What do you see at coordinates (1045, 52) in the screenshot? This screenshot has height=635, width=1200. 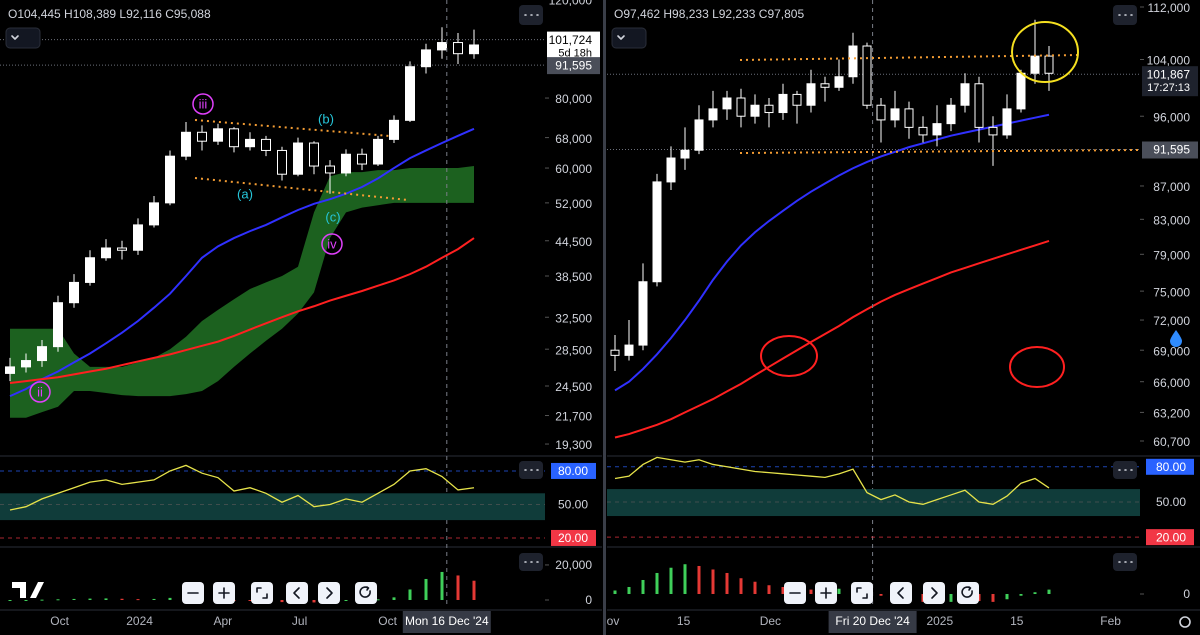 I see `highlight-circle` at bounding box center [1045, 52].